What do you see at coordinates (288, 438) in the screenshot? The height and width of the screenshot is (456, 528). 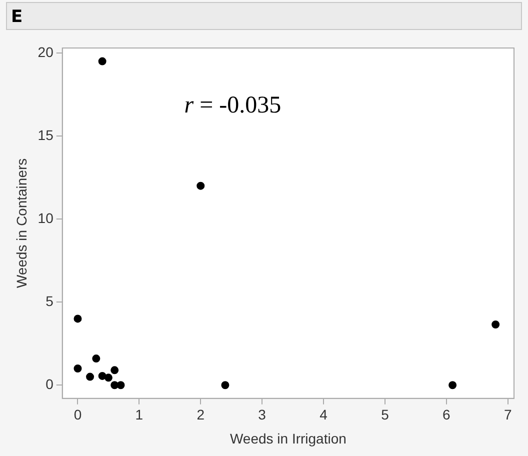 I see `x-axis-title: Weeds in Irrigation` at bounding box center [288, 438].